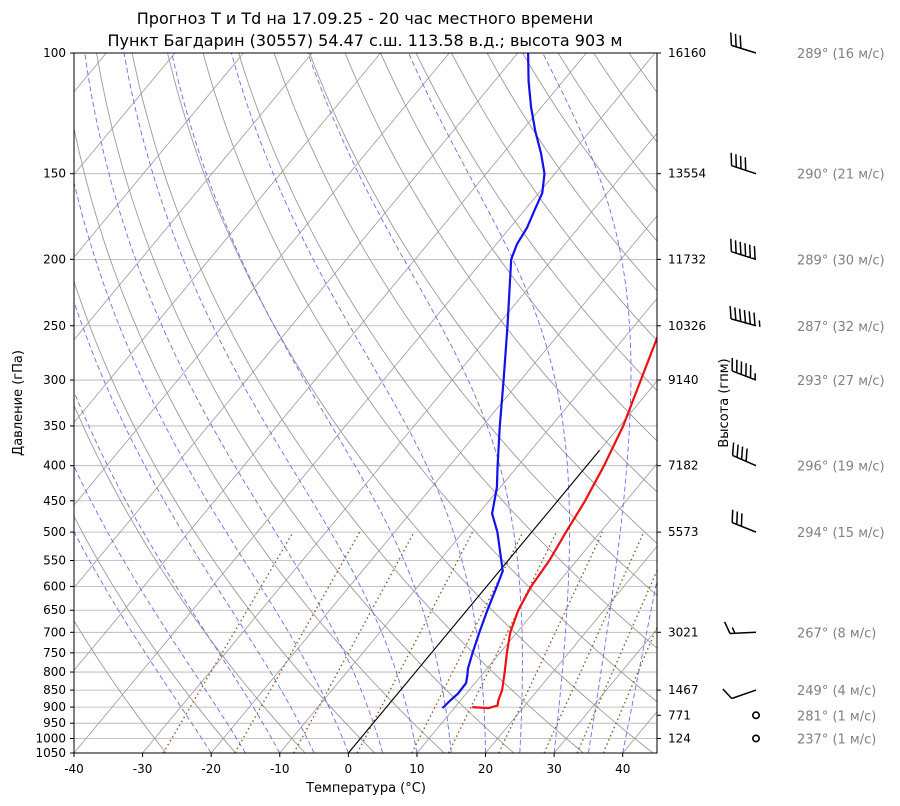 This screenshot has width=900, height=806. I want to click on x-tick-label: -10, so click(280, 769).